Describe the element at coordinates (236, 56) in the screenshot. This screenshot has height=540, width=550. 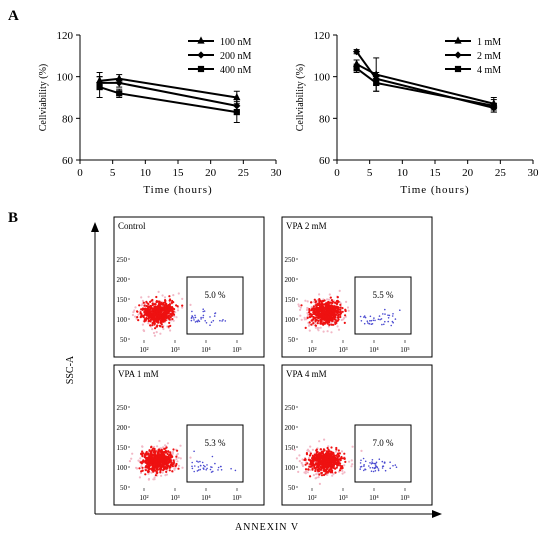
I see `left-chart-legend-label: 200 nM` at that location.